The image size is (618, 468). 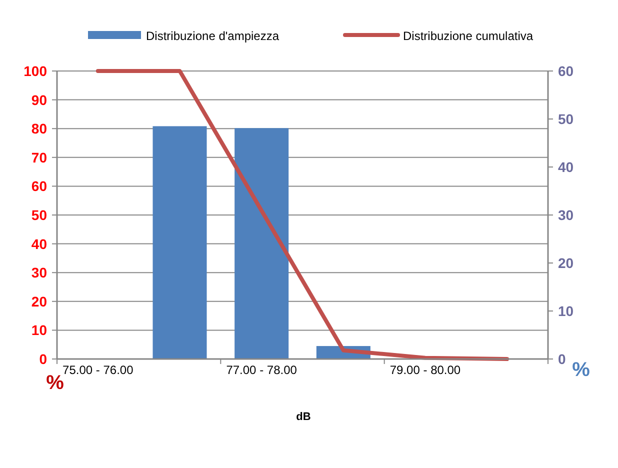 What do you see at coordinates (262, 370) in the screenshot?
I see `x-tick-label: 77.00 - 78.00` at bounding box center [262, 370].